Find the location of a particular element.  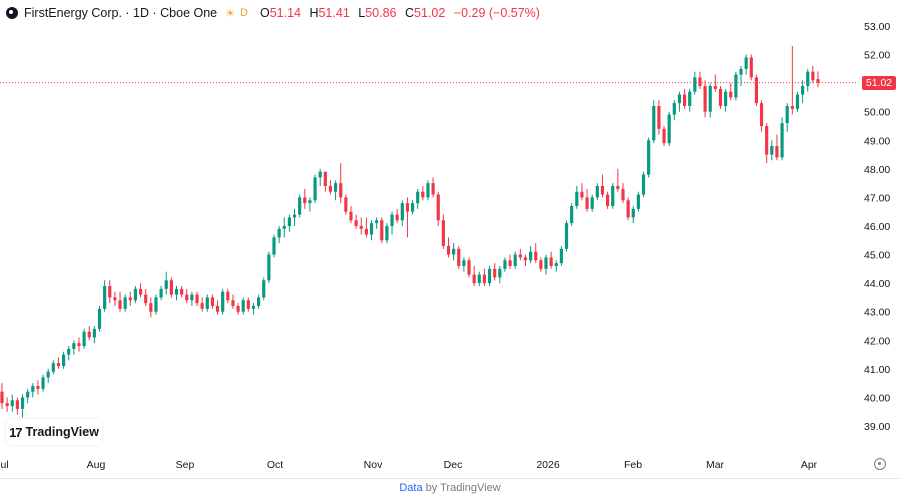

symbol-title: FirstEnergy Corp. · 1D · Cboe One is located at coordinates (121, 13).